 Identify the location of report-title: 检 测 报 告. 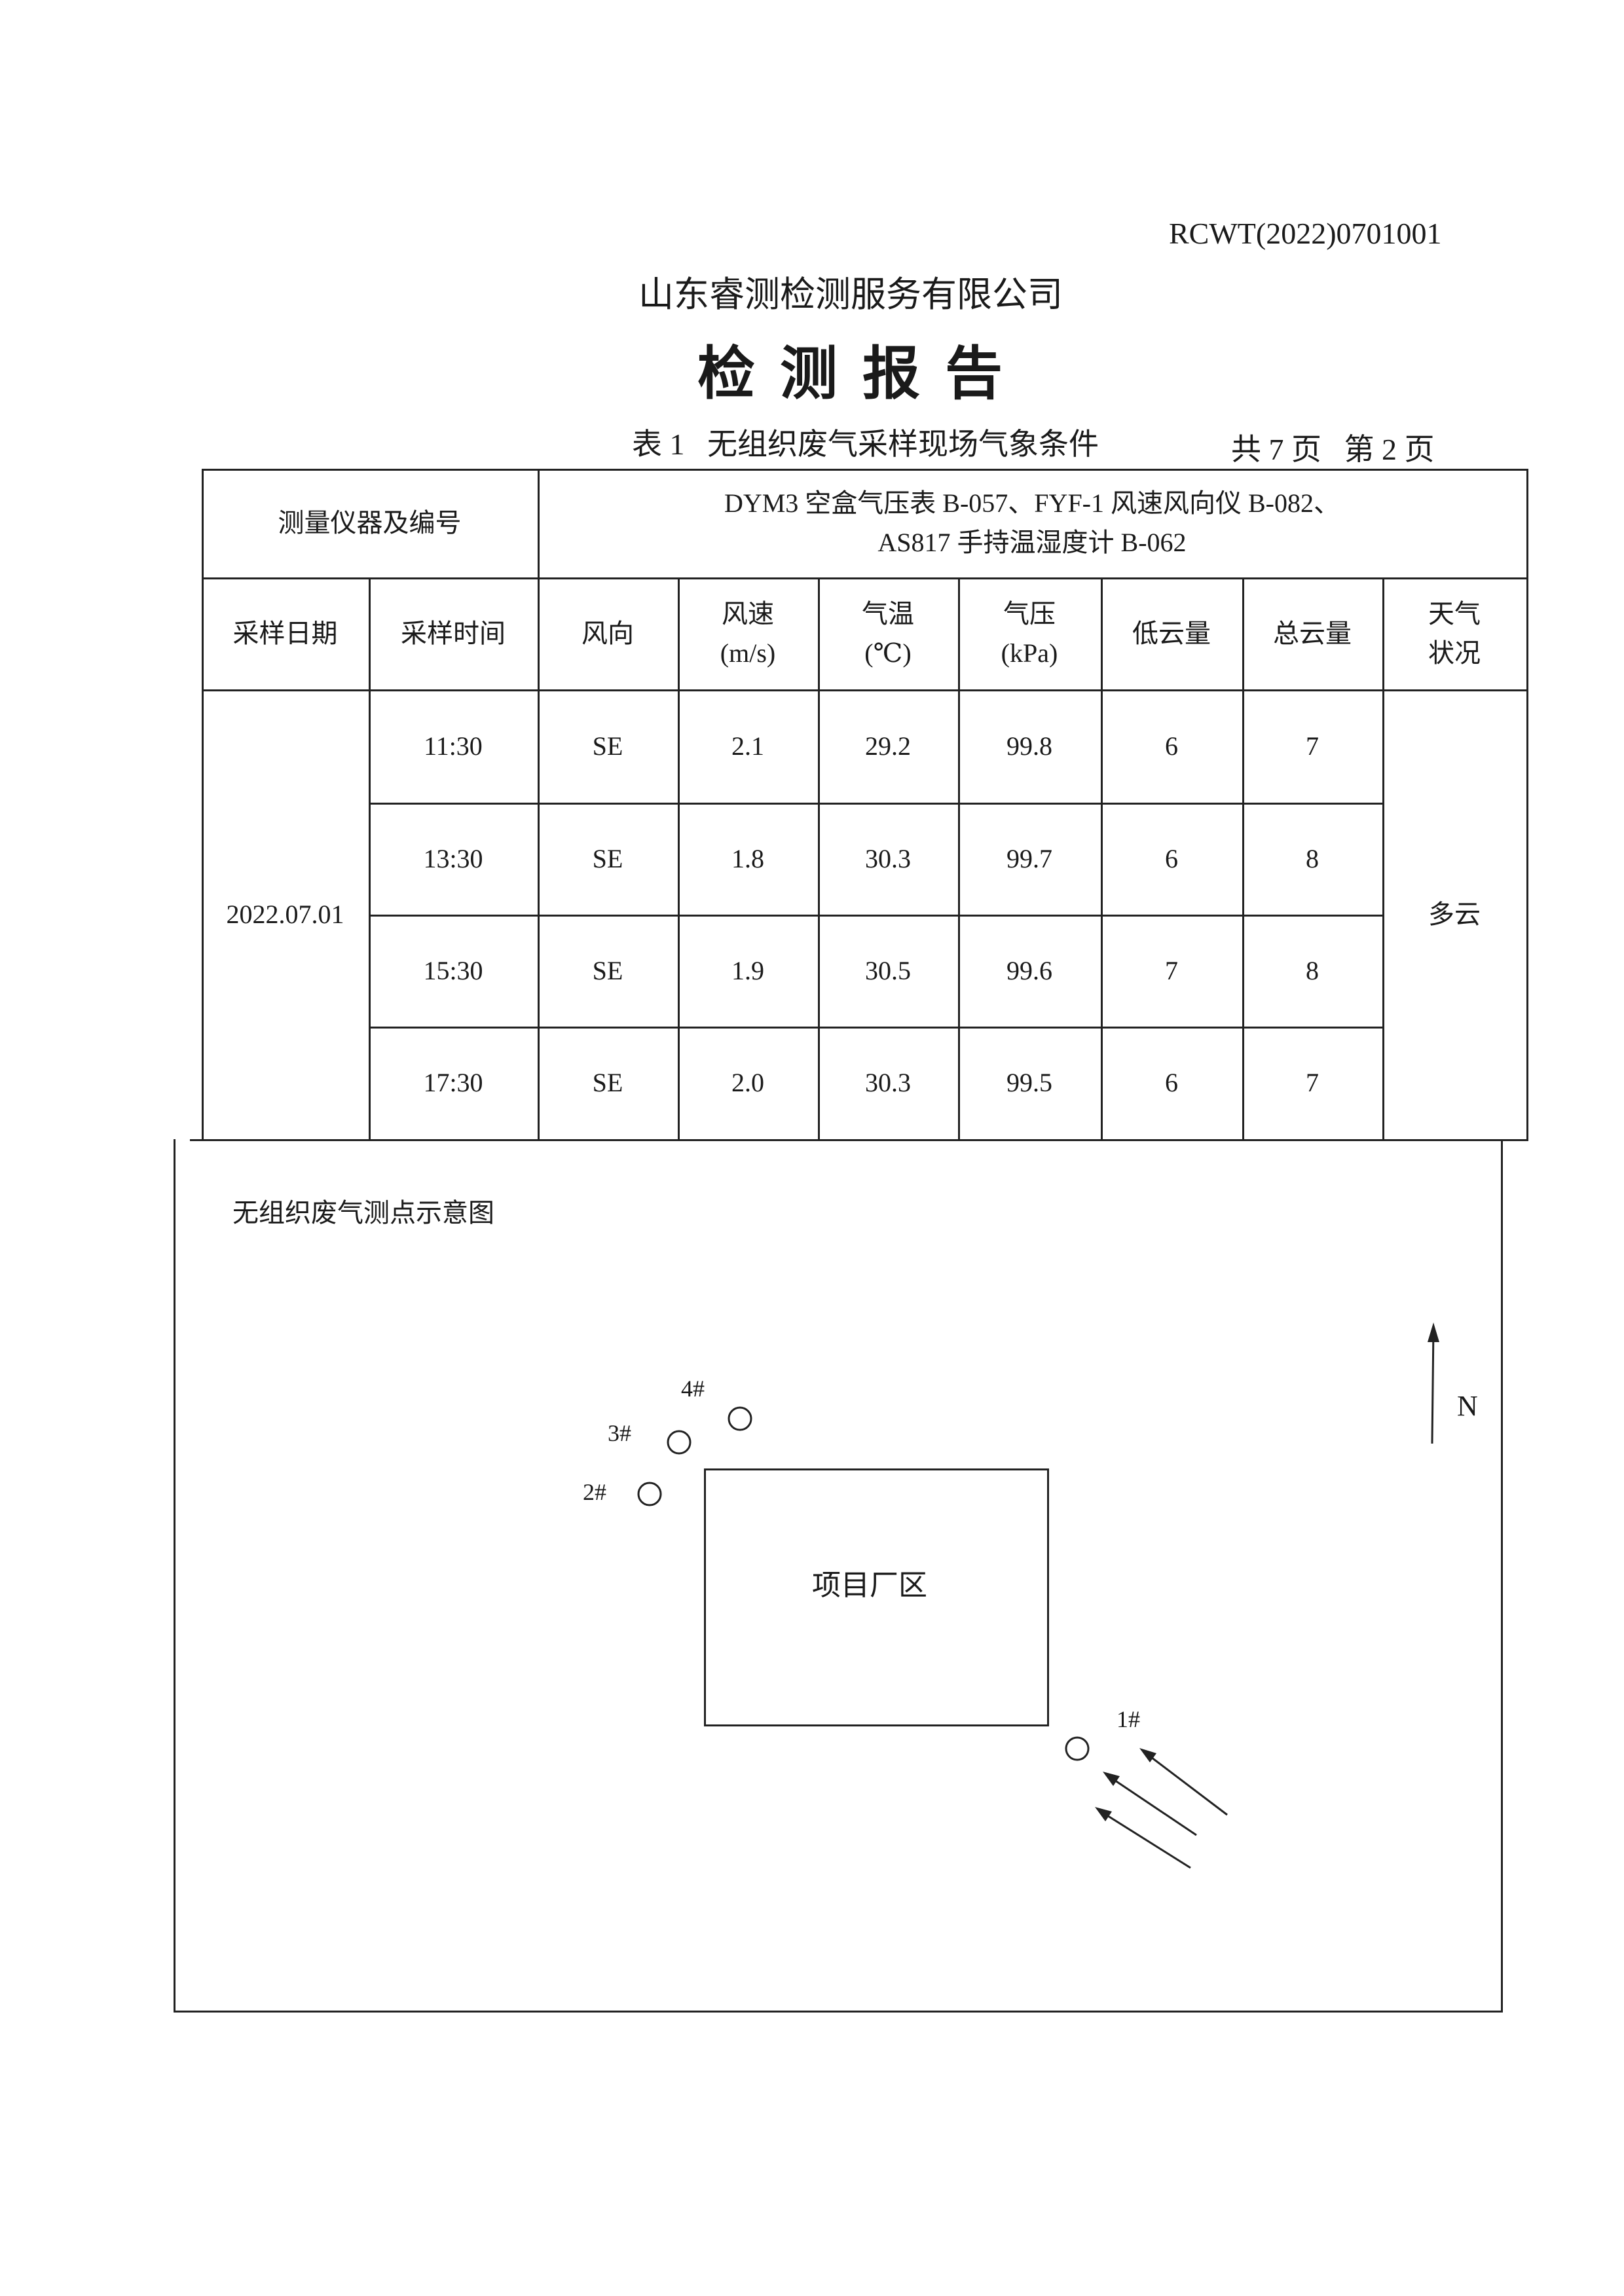
(852, 375).